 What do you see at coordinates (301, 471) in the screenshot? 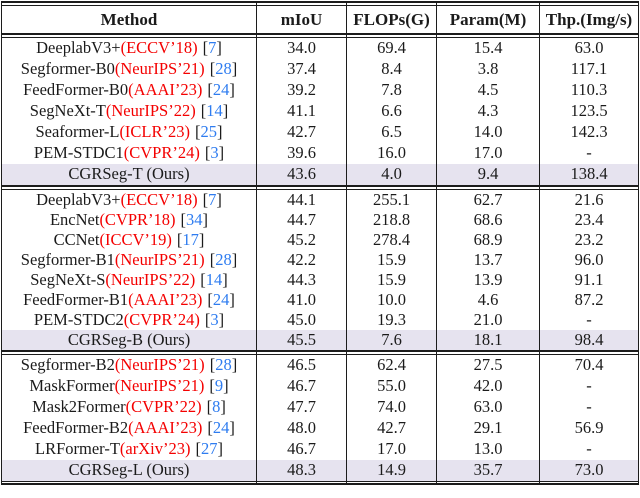
I see `miou-cell: 48.3` at bounding box center [301, 471].